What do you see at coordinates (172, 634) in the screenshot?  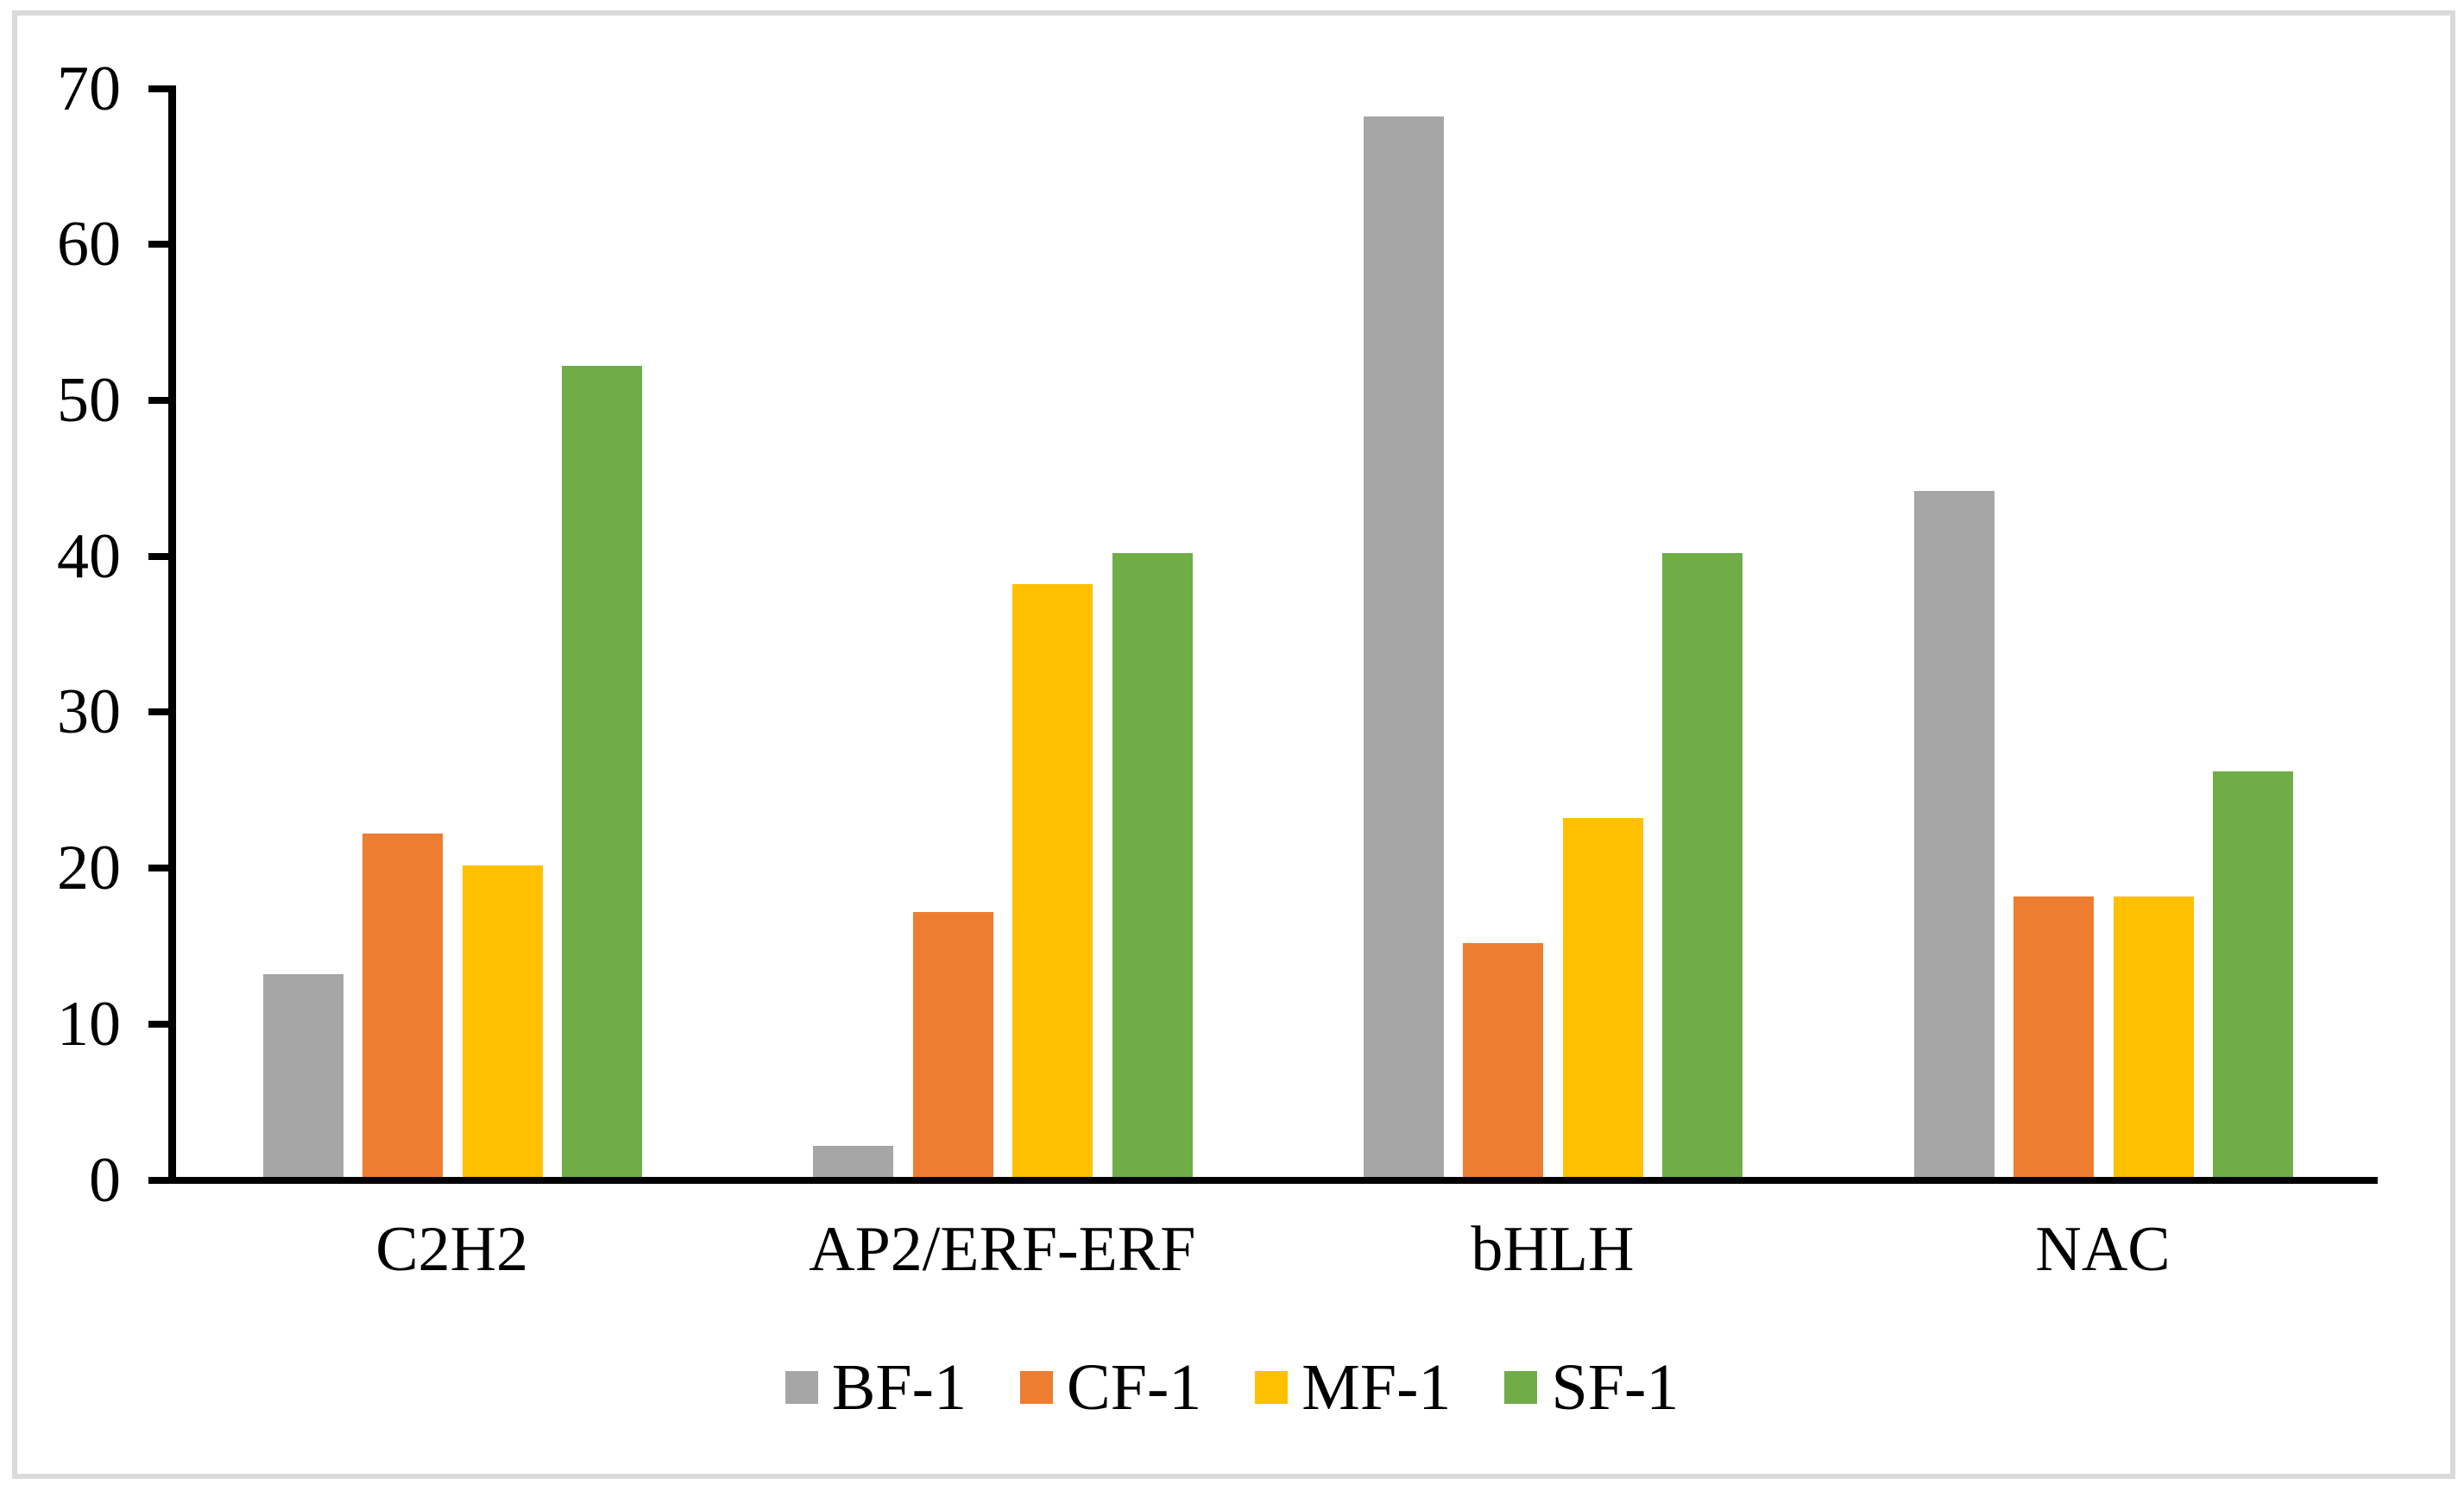 I see `y-axis-line` at bounding box center [172, 634].